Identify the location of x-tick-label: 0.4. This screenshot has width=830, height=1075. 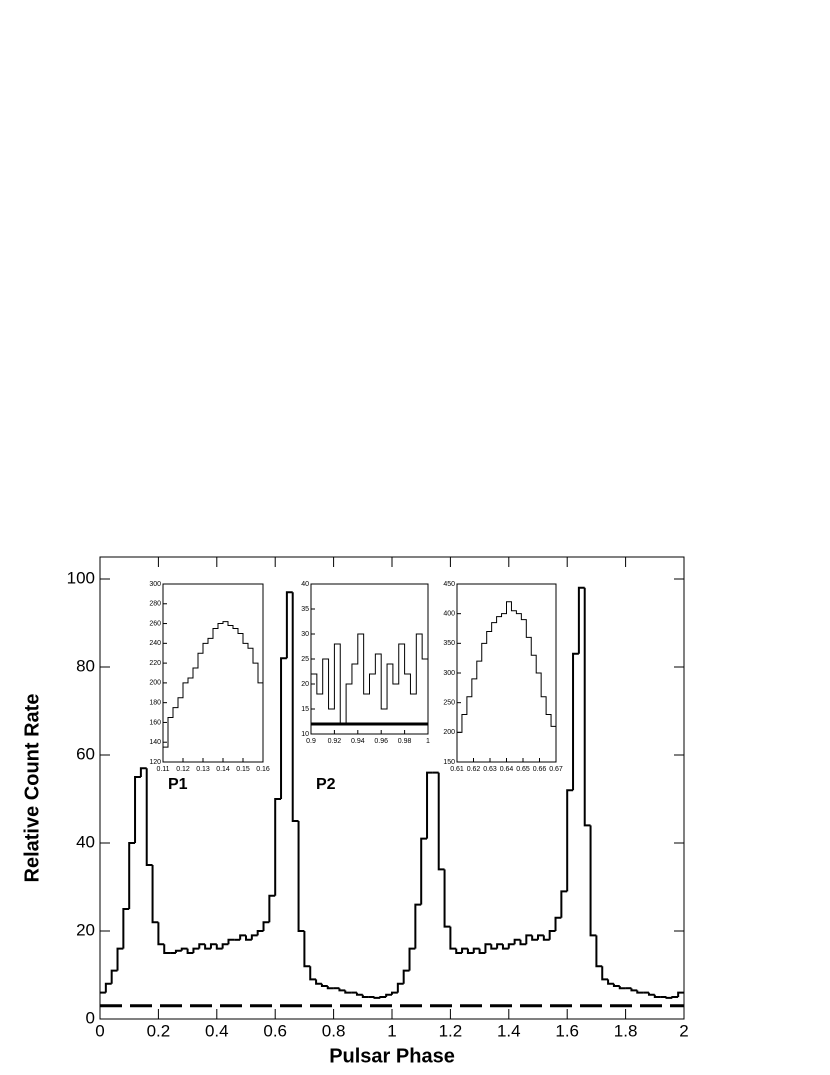
(217, 1030).